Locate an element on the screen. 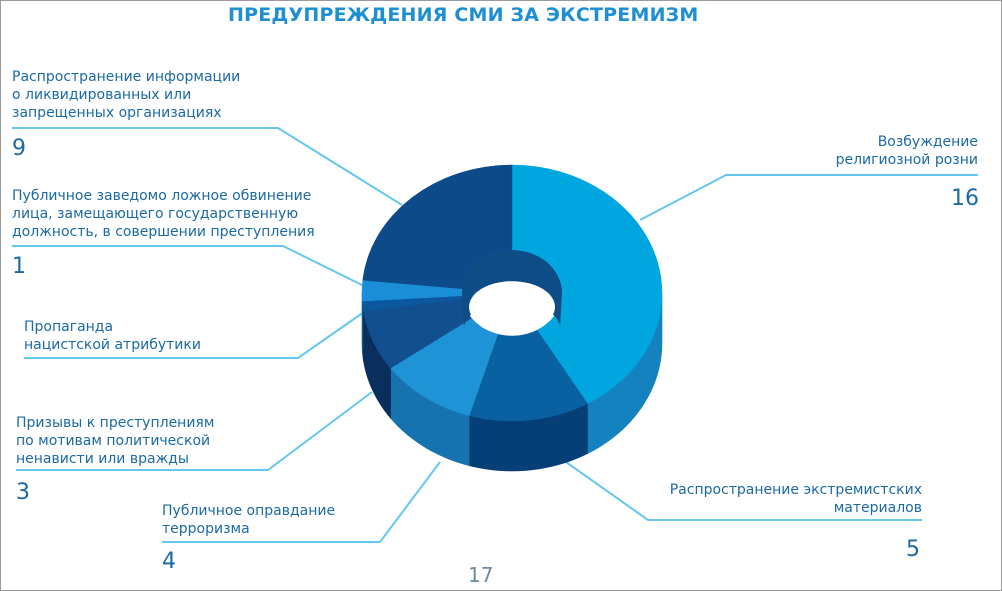 This screenshot has width=1002, height=591. donut-top is located at coordinates (512, 293).